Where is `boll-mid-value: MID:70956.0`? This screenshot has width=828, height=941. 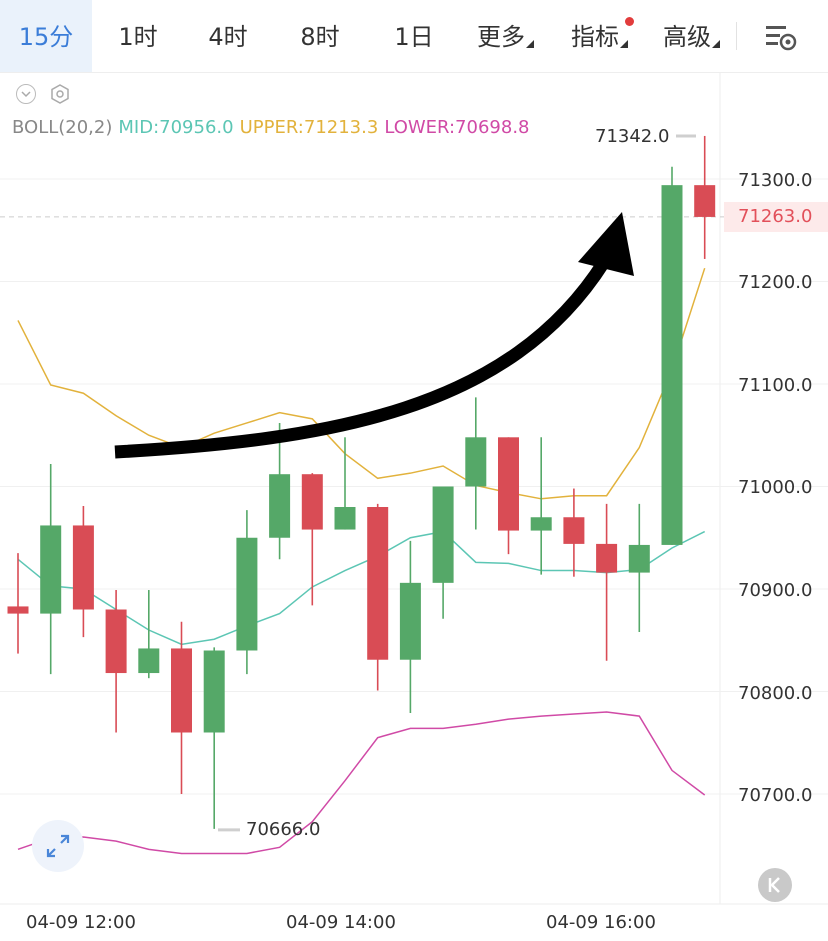
boll-mid-value: MID:70956.0 is located at coordinates (176, 127).